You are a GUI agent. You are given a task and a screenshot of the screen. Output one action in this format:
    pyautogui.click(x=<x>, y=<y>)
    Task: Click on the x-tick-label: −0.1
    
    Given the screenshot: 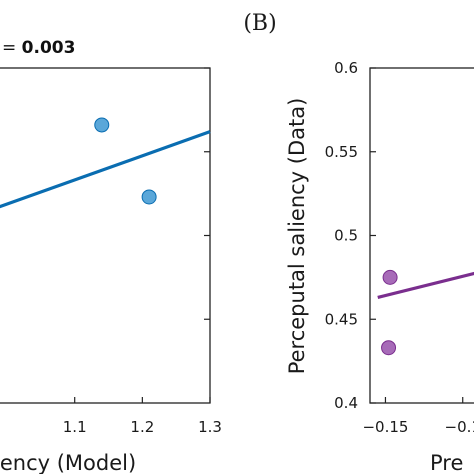 What is the action you would take?
    pyautogui.click(x=459, y=427)
    